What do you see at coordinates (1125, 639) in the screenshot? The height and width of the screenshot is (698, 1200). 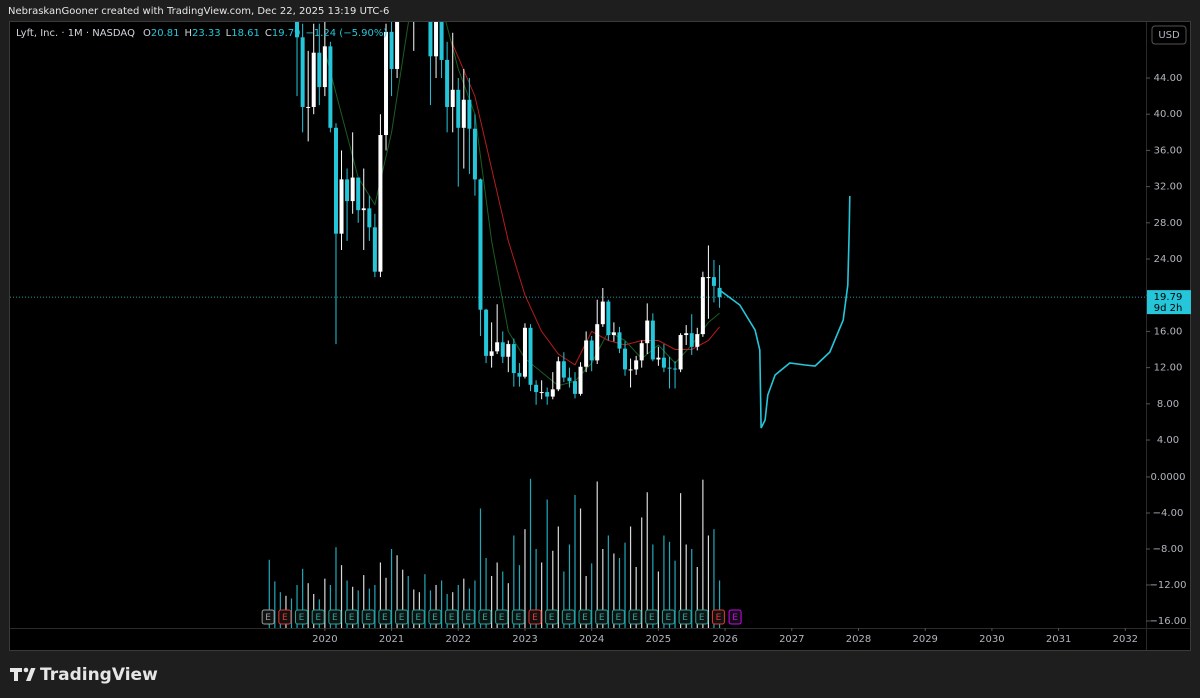 I see `x-tick-label: 2032` at bounding box center [1125, 639].